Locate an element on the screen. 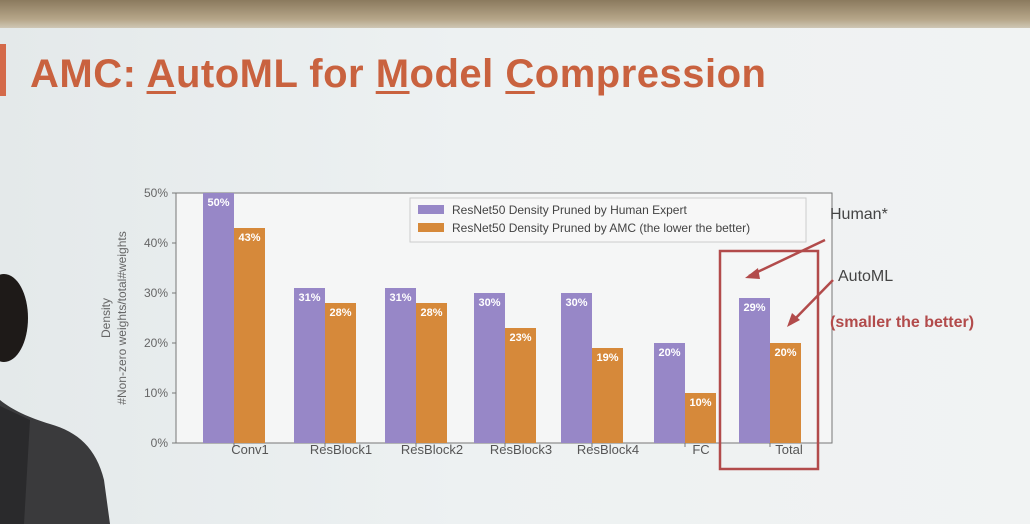 The width and height of the screenshot is (1030, 524). title-part: utoML for is located at coordinates (275, 74).